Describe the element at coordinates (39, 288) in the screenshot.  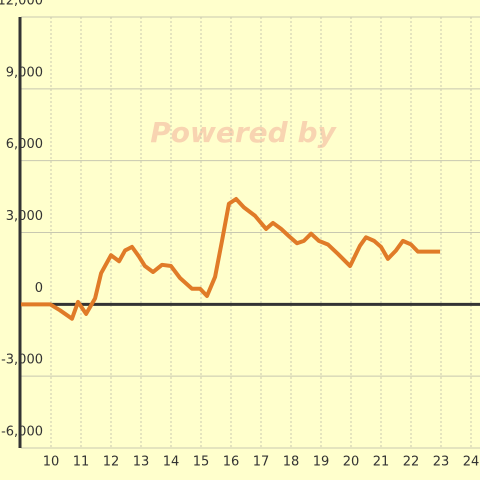
I see `y-tick-label: 0` at that location.